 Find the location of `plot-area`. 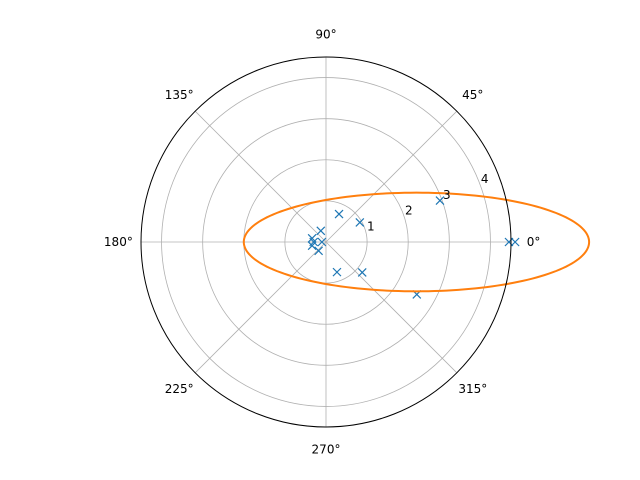

plot-area is located at coordinates (416, 245).